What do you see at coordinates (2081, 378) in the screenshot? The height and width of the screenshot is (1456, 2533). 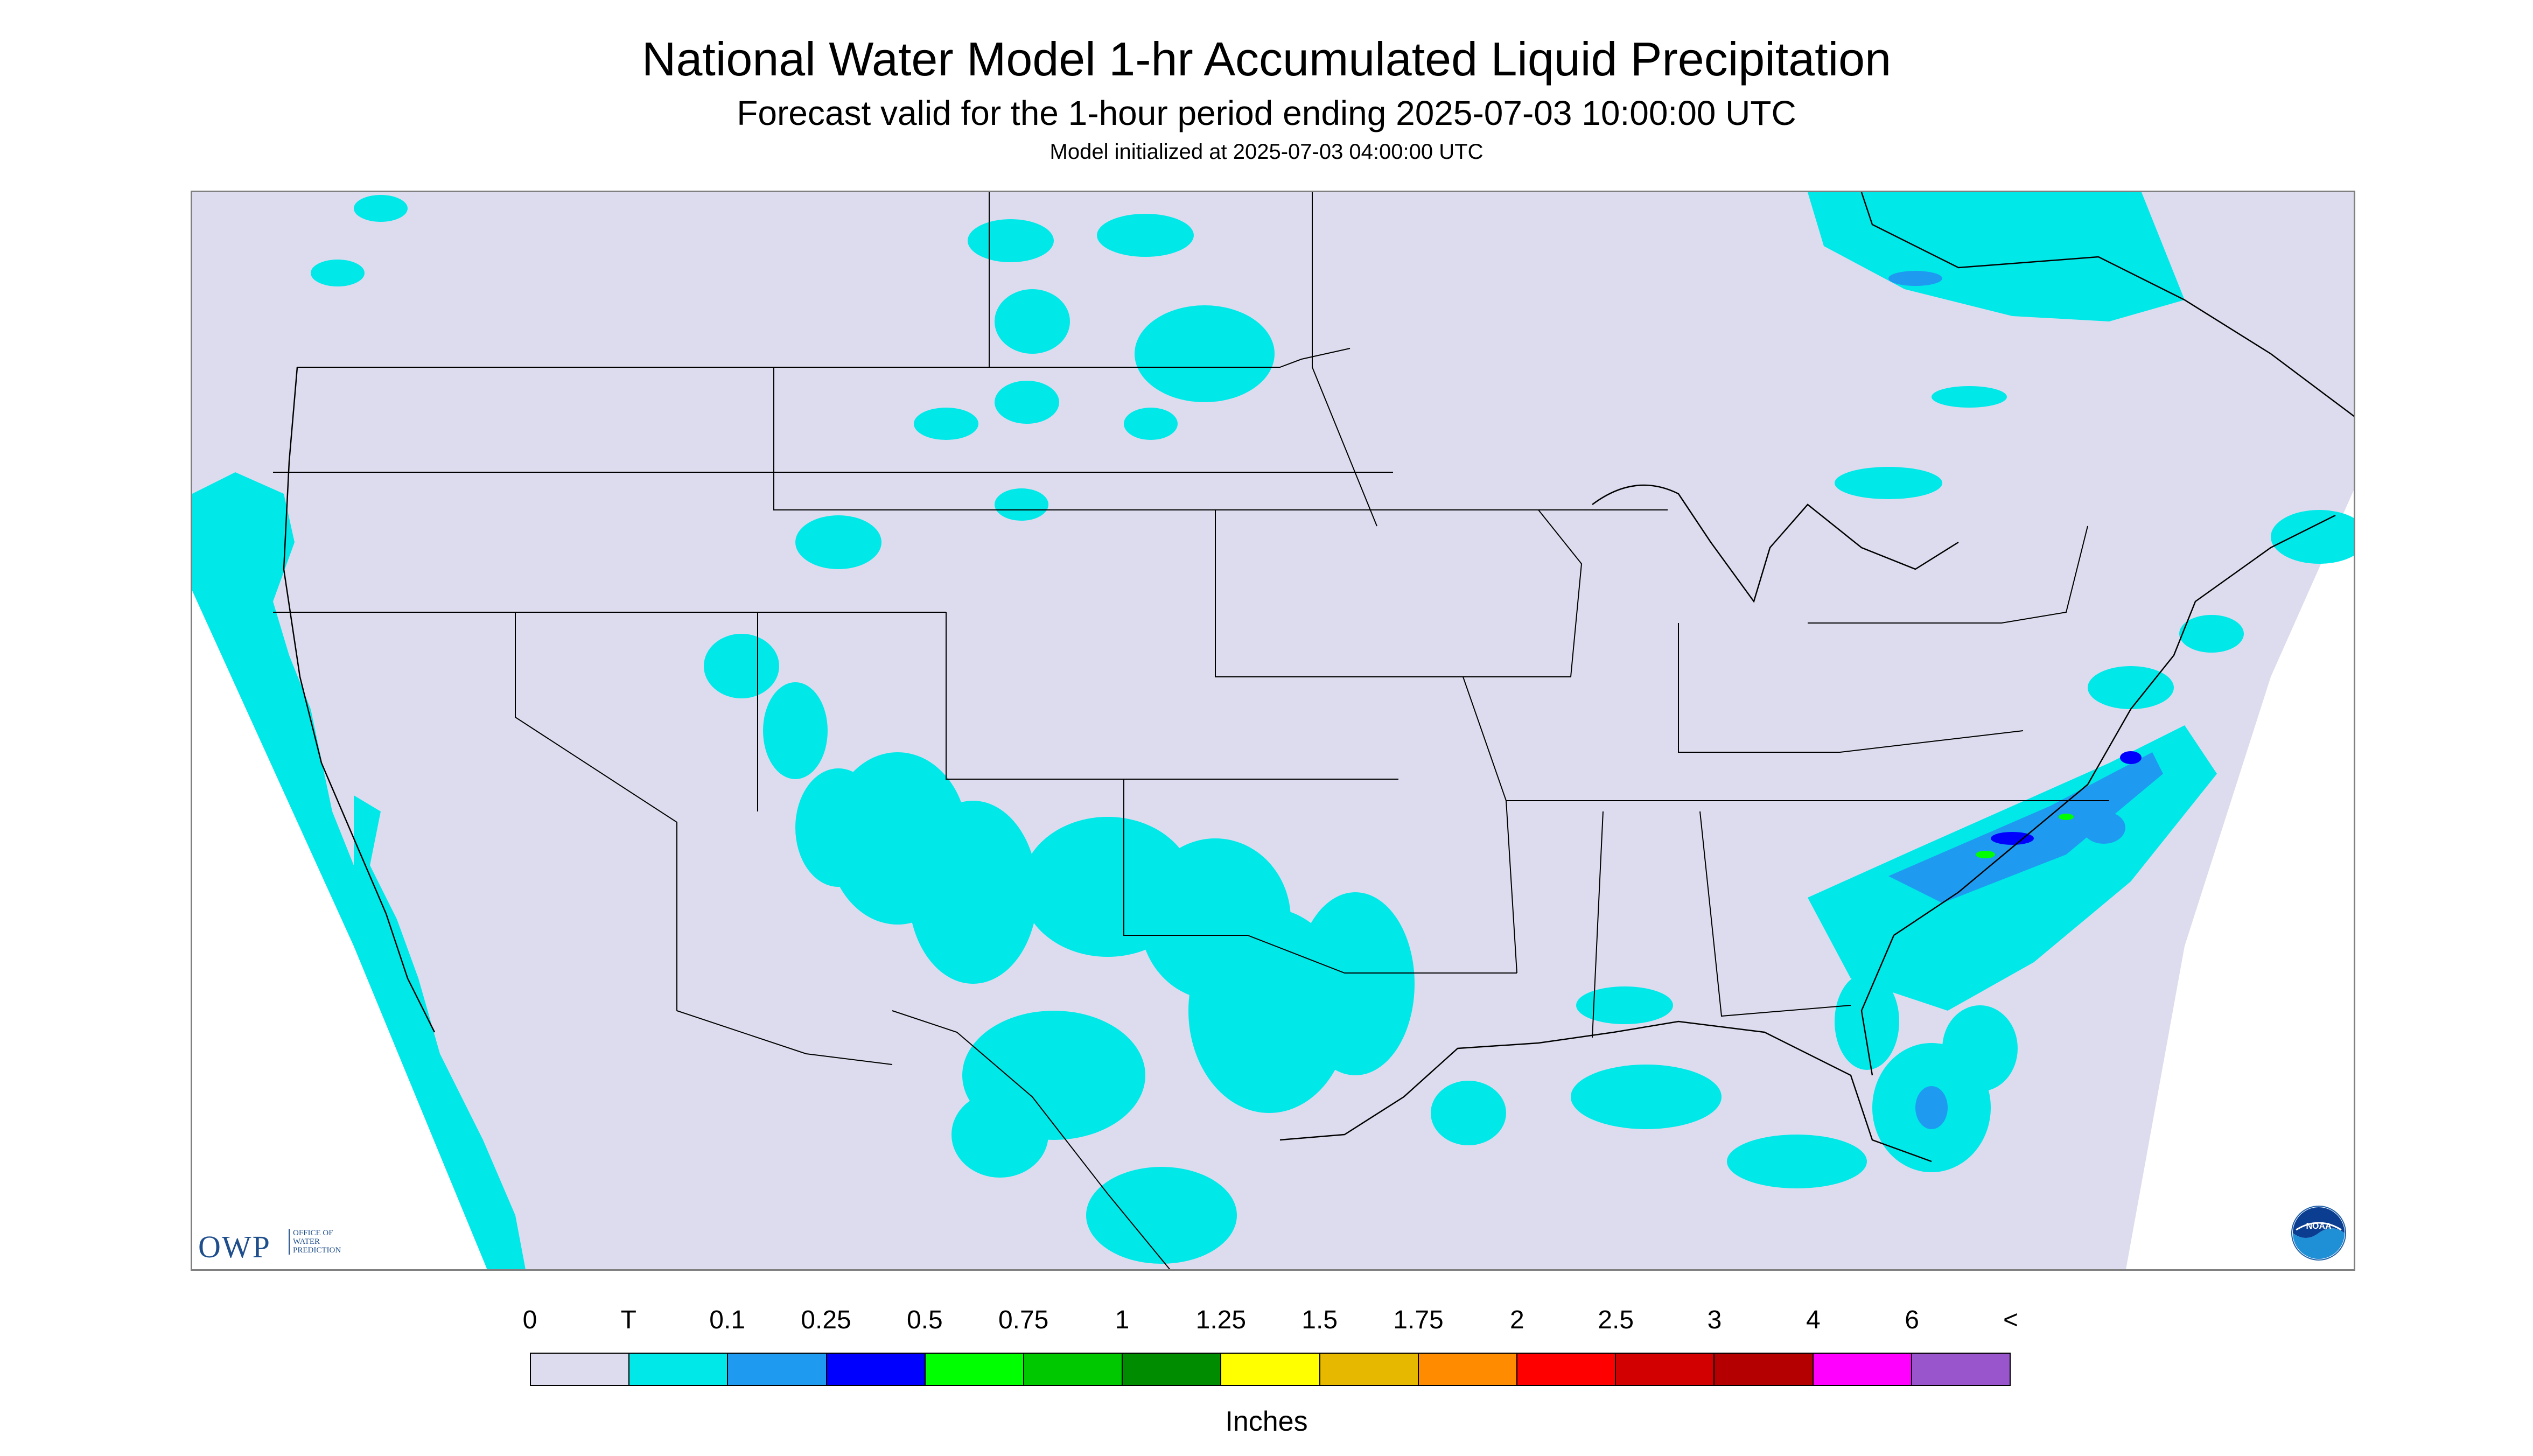 I see `precip-quebec` at bounding box center [2081, 378].